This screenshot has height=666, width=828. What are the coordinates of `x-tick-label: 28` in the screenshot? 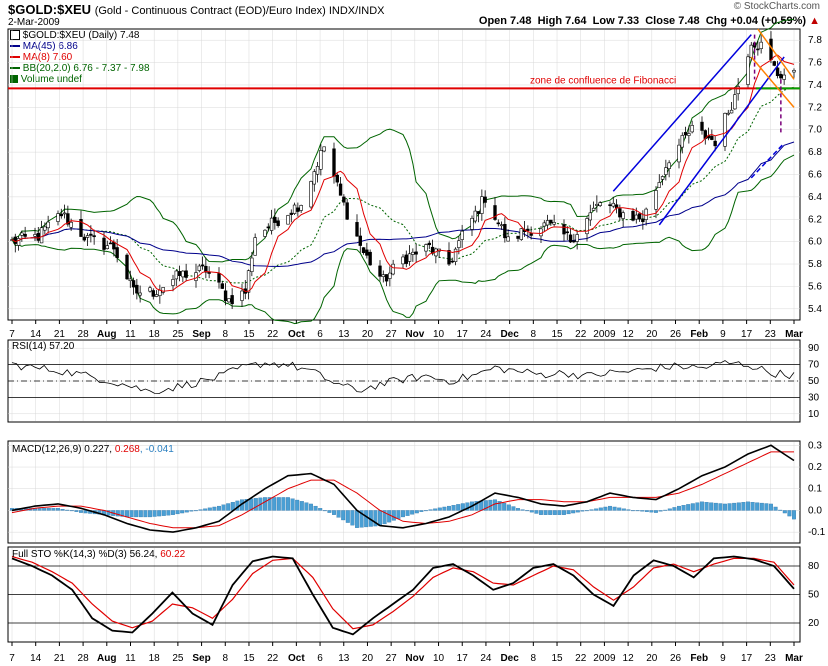 It's located at (84, 658).